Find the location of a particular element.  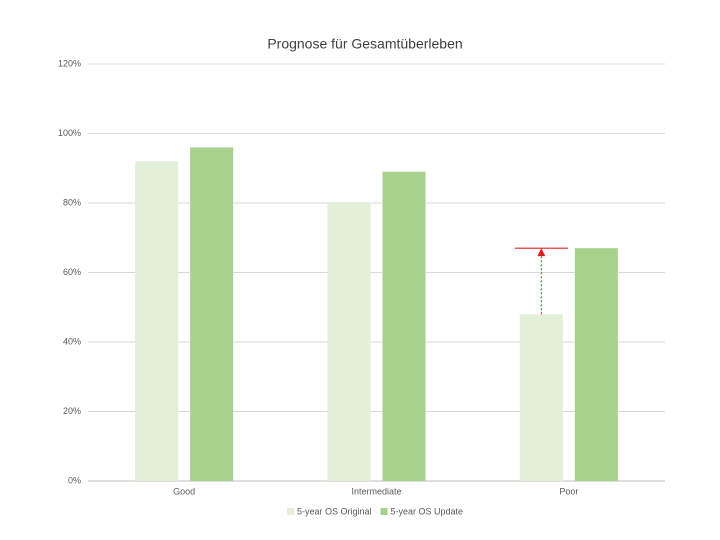

y-tick-label: 120% is located at coordinates (69, 63).